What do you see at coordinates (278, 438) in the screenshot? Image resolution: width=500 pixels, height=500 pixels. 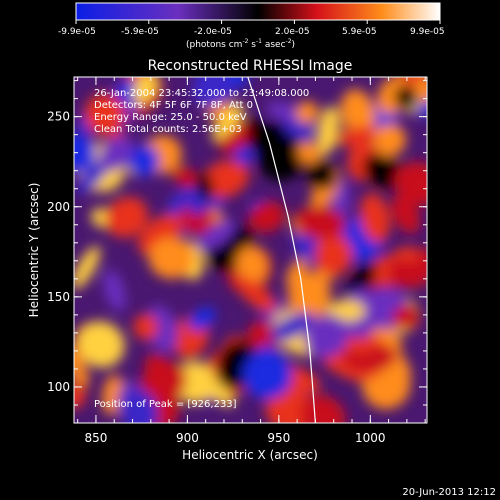 I see `x-tick-label: 950` at bounding box center [278, 438].